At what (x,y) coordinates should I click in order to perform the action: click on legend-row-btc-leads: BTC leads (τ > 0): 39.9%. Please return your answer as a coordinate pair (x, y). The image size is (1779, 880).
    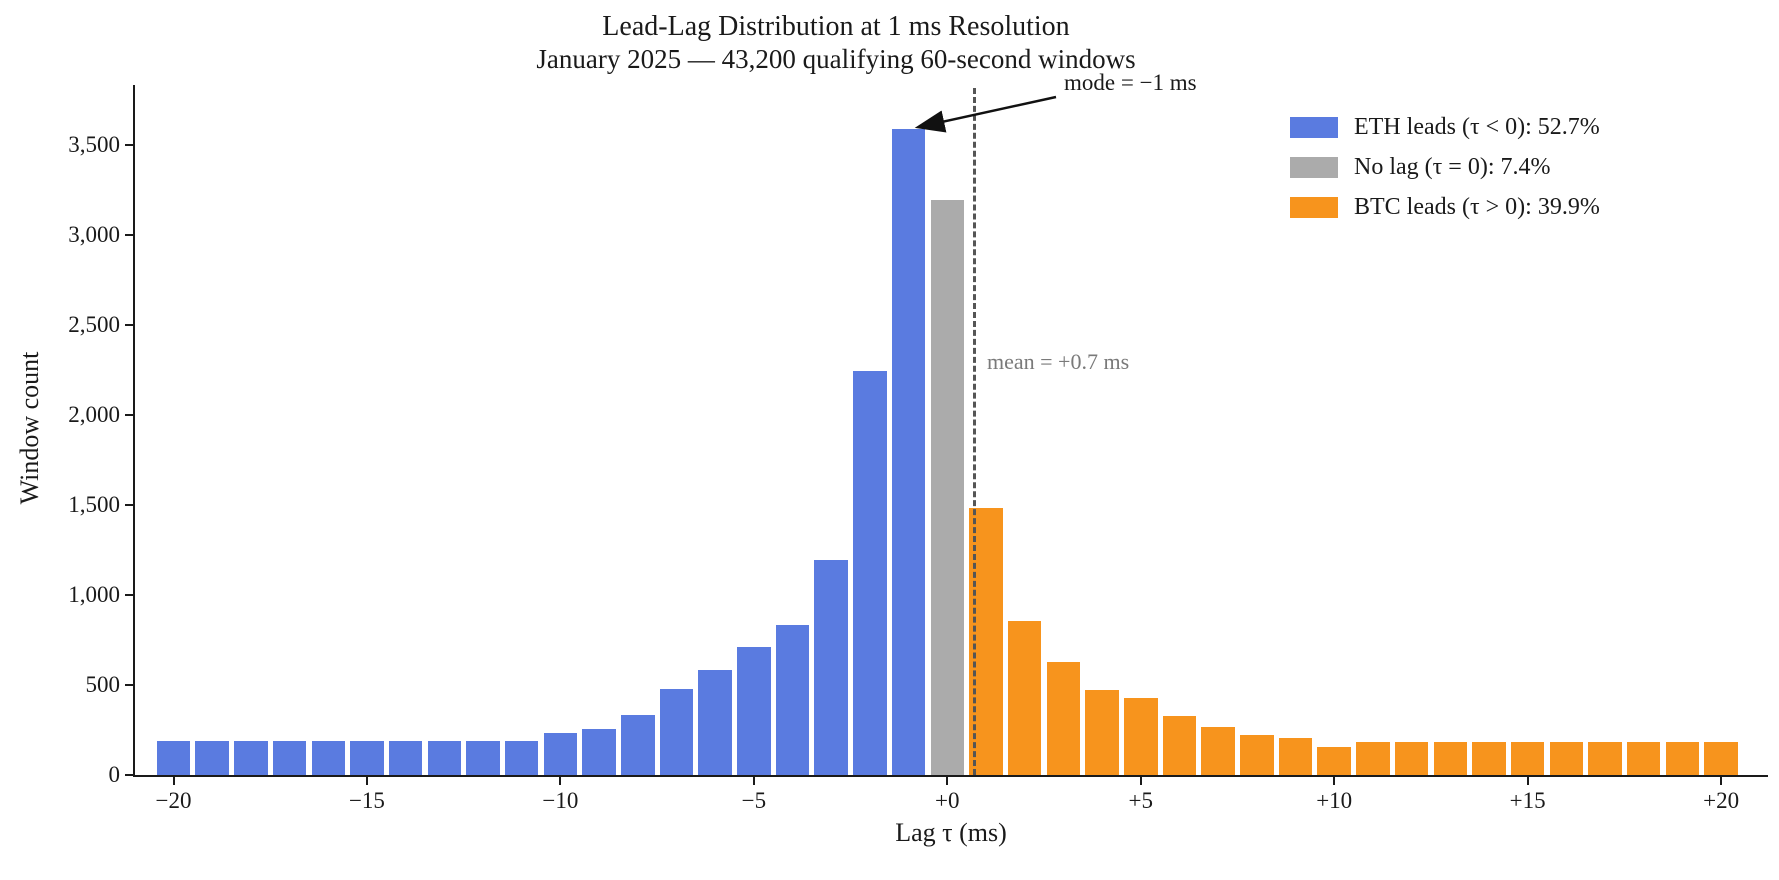
    Looking at the image, I should click on (1445, 206).